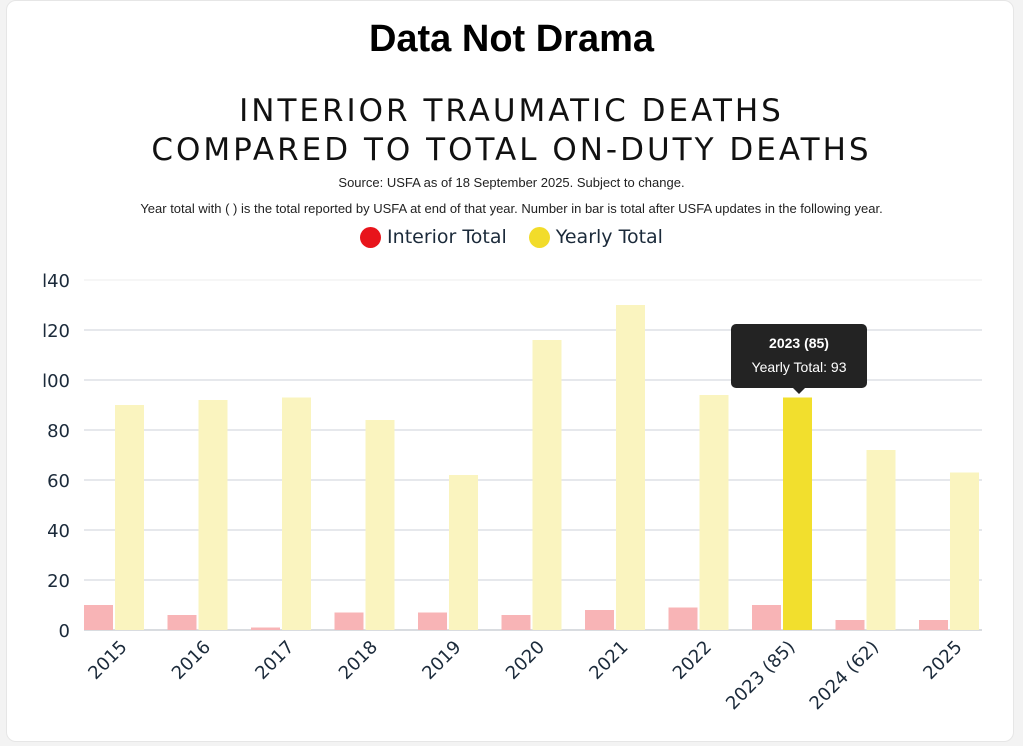 The height and width of the screenshot is (746, 1023). What do you see at coordinates (56, 456) in the screenshot?
I see `y-axis-ticks: 0 20 40 60 80 l00 l20 l40` at bounding box center [56, 456].